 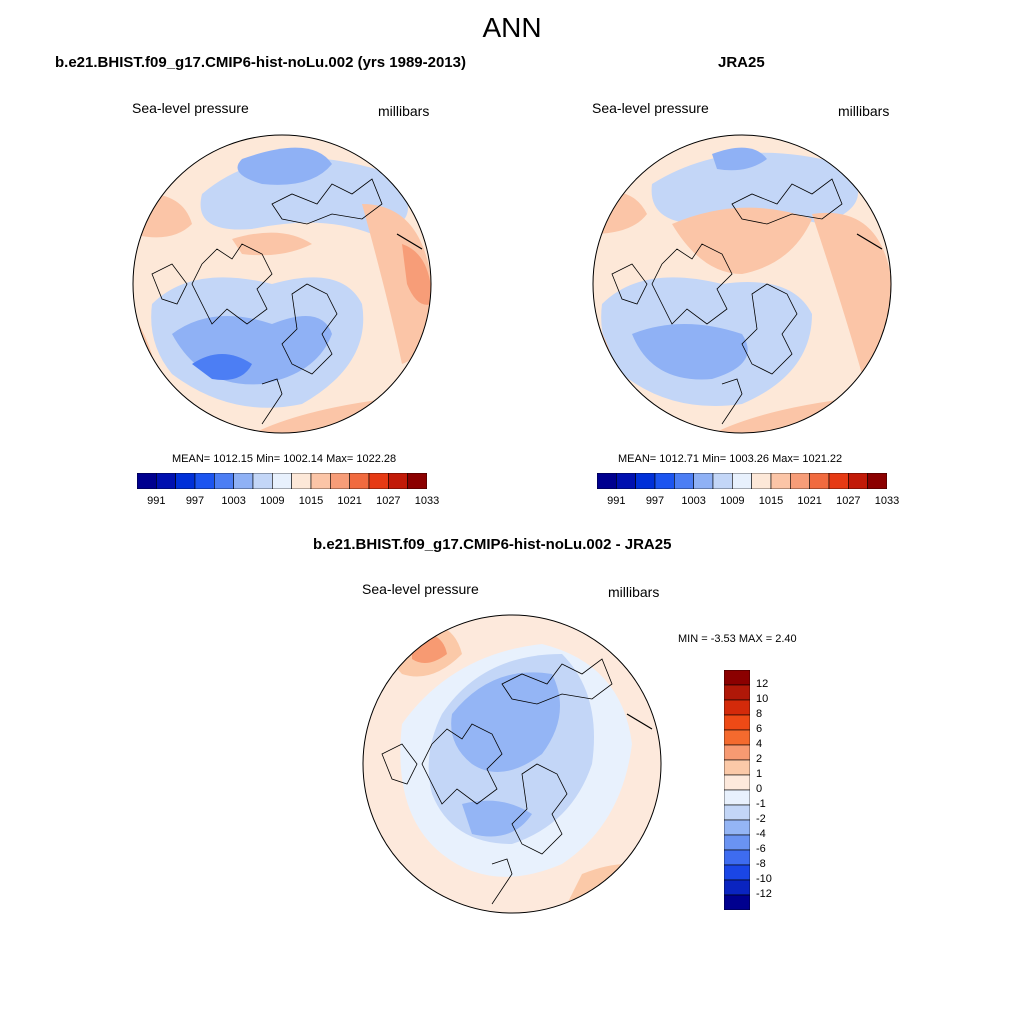 What do you see at coordinates (761, 849) in the screenshot?
I see `colorbar-tick-label: -6` at bounding box center [761, 849].